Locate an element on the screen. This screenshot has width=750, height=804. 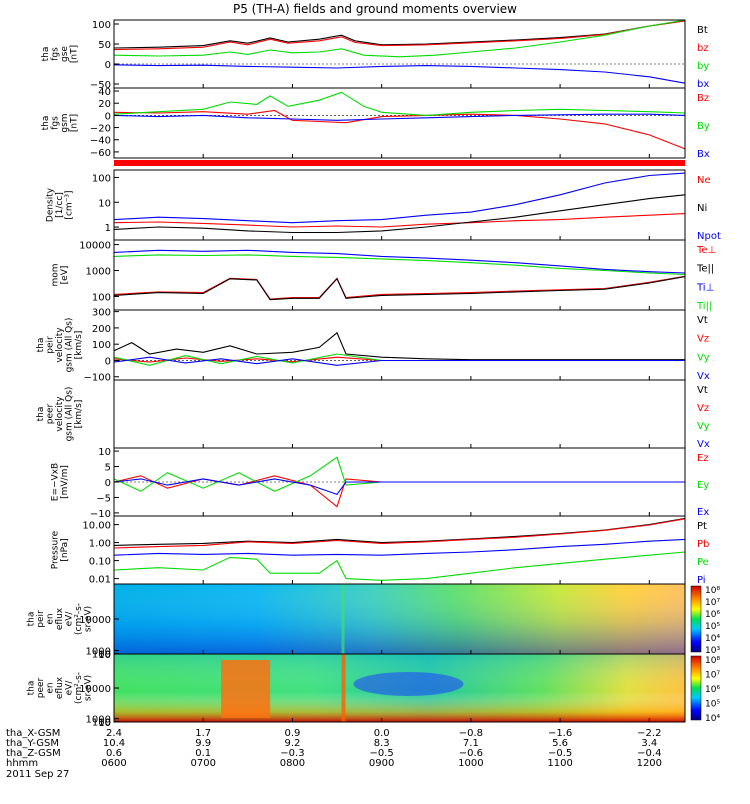
legend-entry: Pi is located at coordinates (701, 580).